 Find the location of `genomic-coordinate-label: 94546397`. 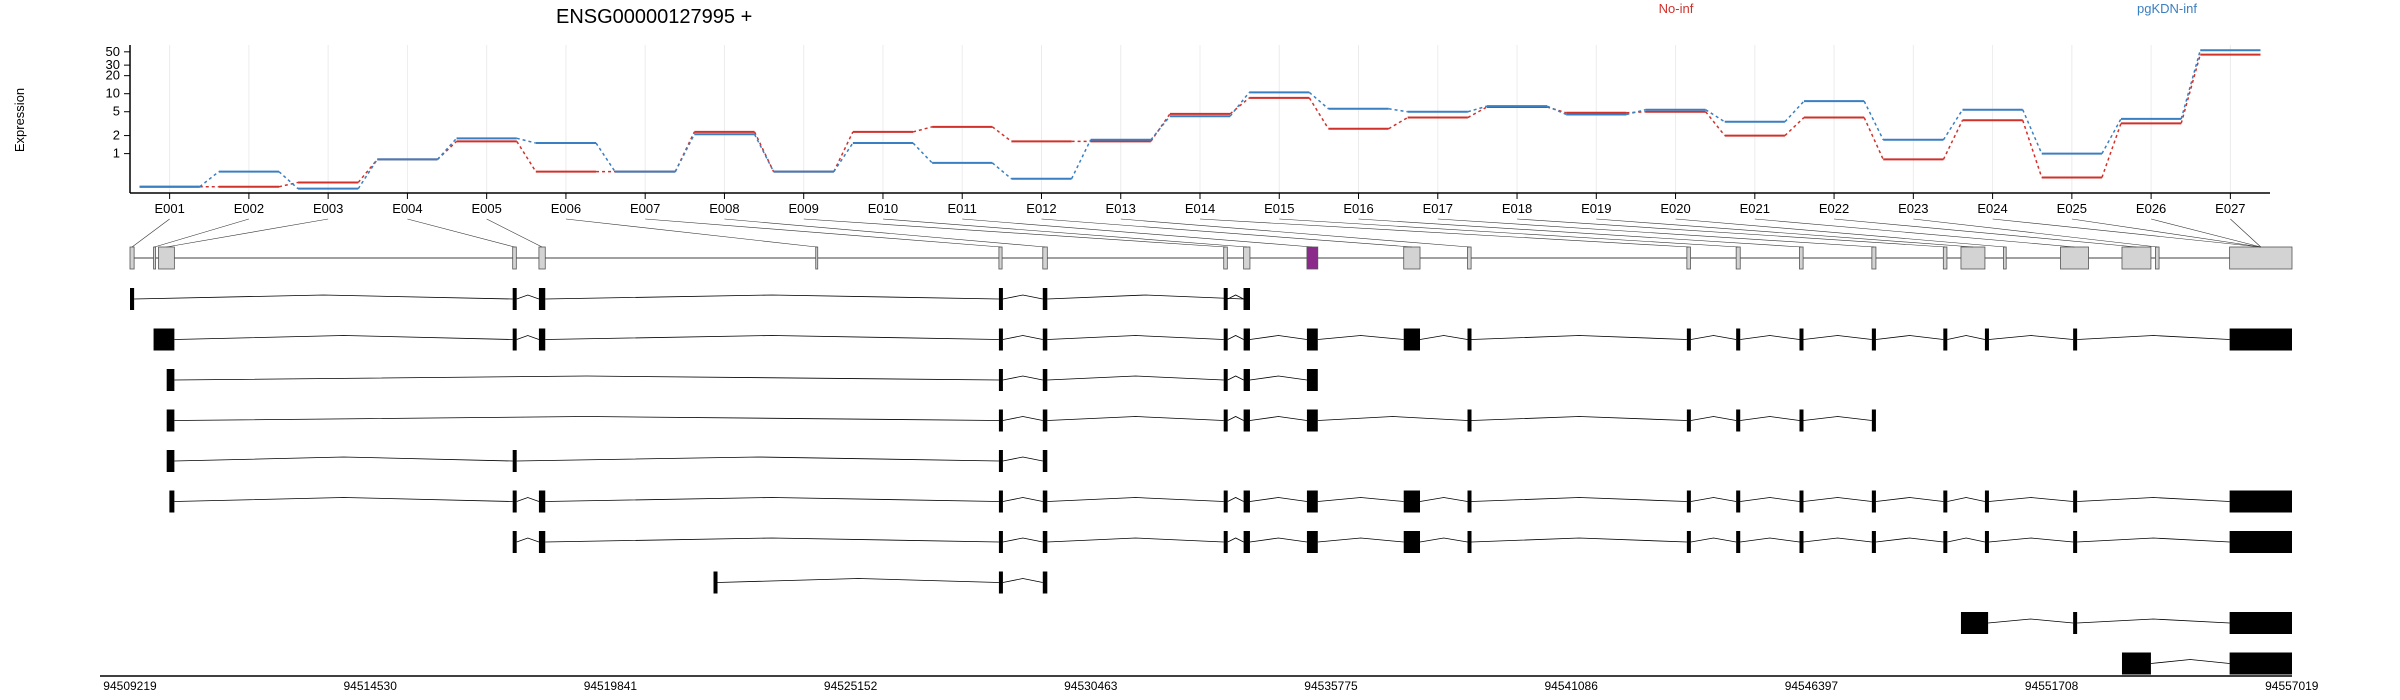

genomic-coordinate-label: 94546397 is located at coordinates (1812, 686).